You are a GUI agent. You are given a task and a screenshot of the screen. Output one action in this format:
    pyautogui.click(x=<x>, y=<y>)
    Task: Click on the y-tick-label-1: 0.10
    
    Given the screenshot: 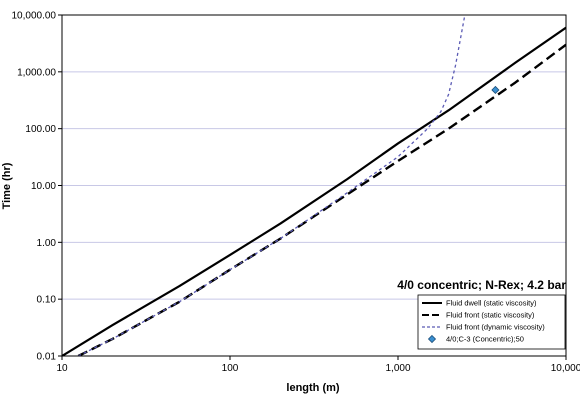 What is the action you would take?
    pyautogui.click(x=47, y=300)
    